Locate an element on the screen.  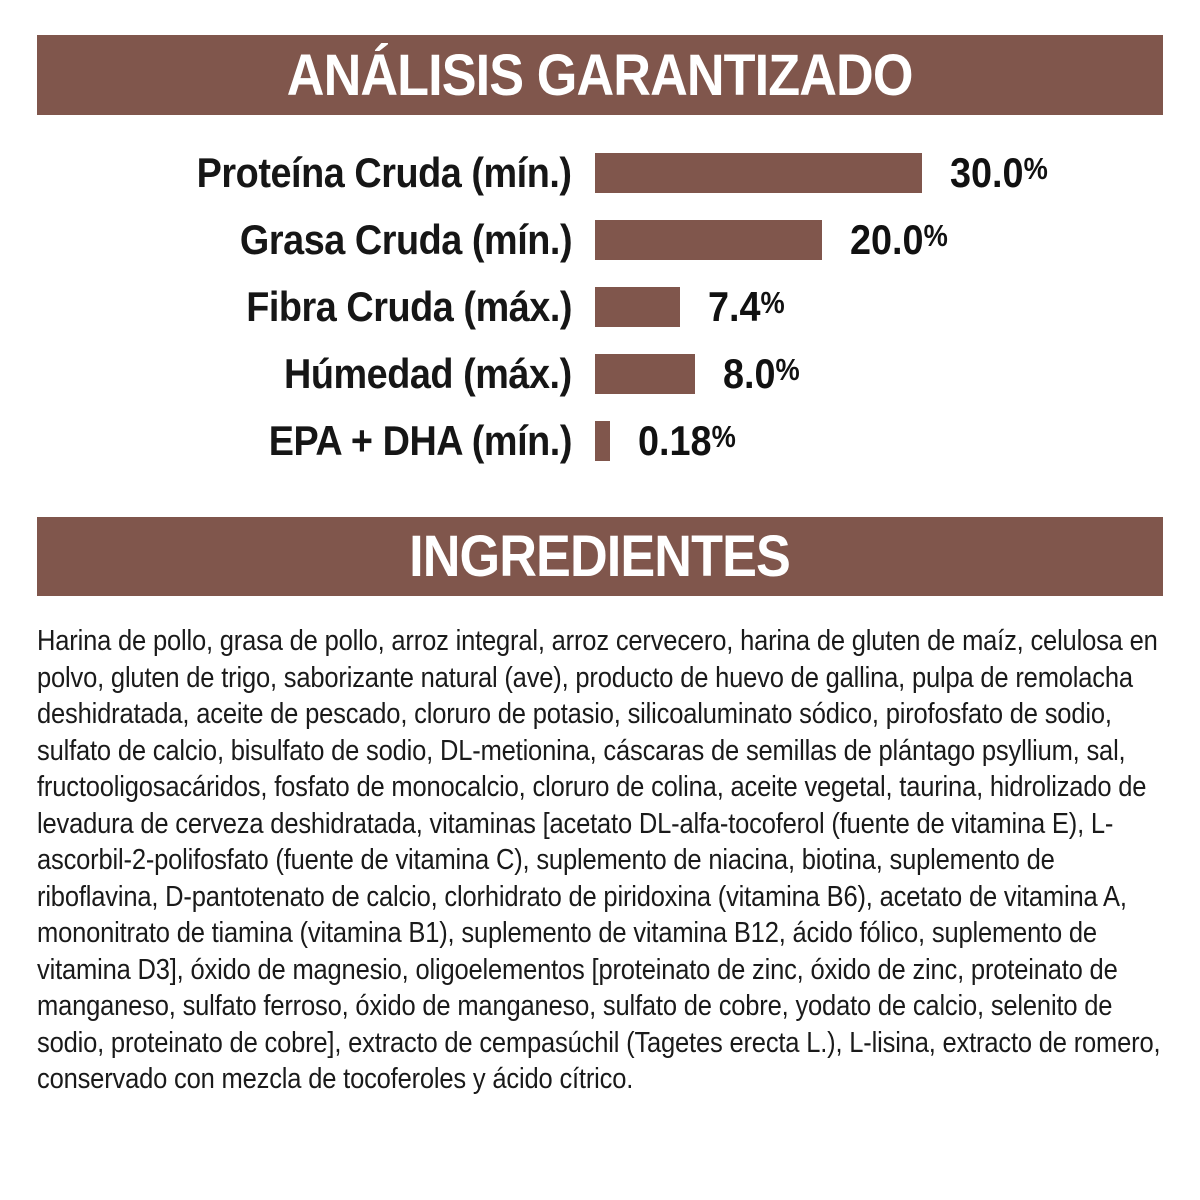
ingredients-title: INGREDIENTES is located at coordinates (600, 556).